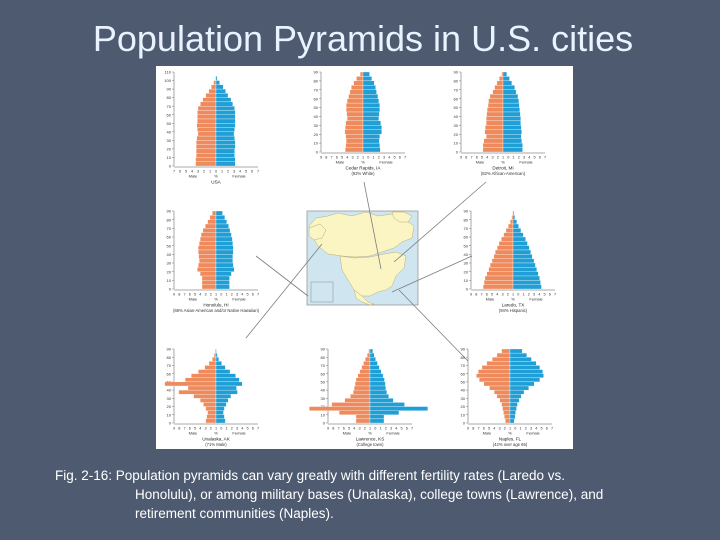 Image resolution: width=720 pixels, height=540 pixels. What do you see at coordinates (463, 398) in the screenshot?
I see `y-tick-label: 30` at bounding box center [463, 398].